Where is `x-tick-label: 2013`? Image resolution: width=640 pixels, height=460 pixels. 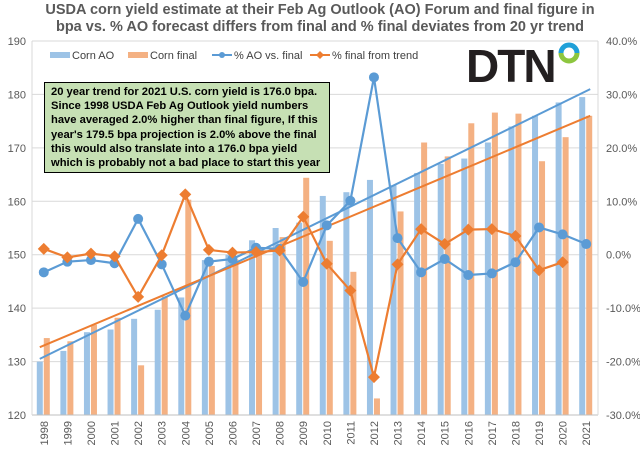 x-tick-label: 2013 is located at coordinates (399, 433).